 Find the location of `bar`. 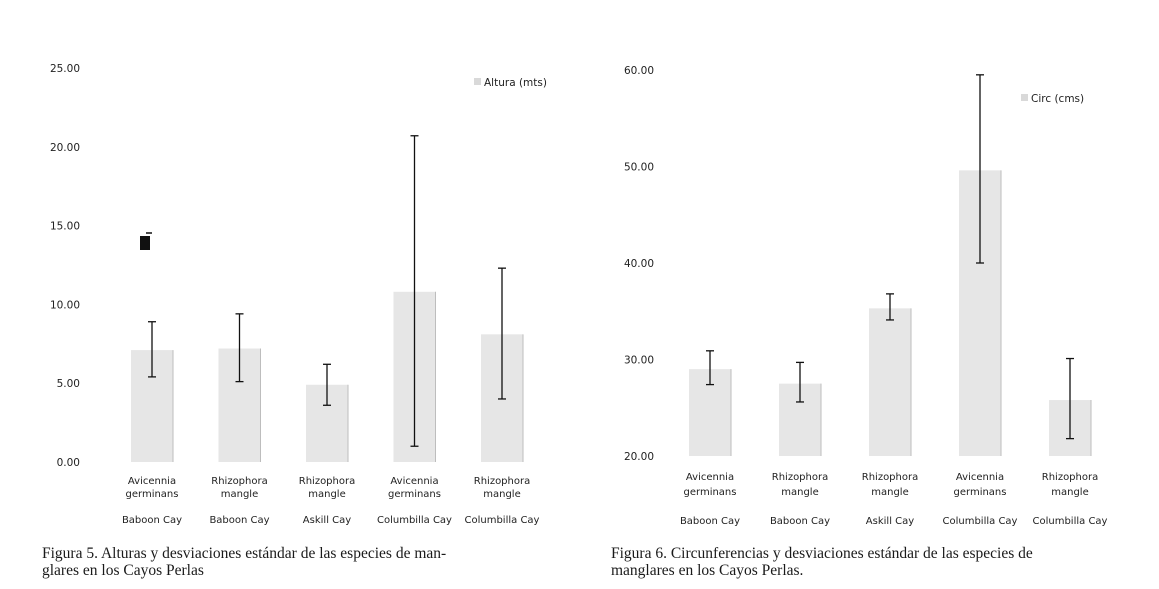

bar is located at coordinates (890, 382).